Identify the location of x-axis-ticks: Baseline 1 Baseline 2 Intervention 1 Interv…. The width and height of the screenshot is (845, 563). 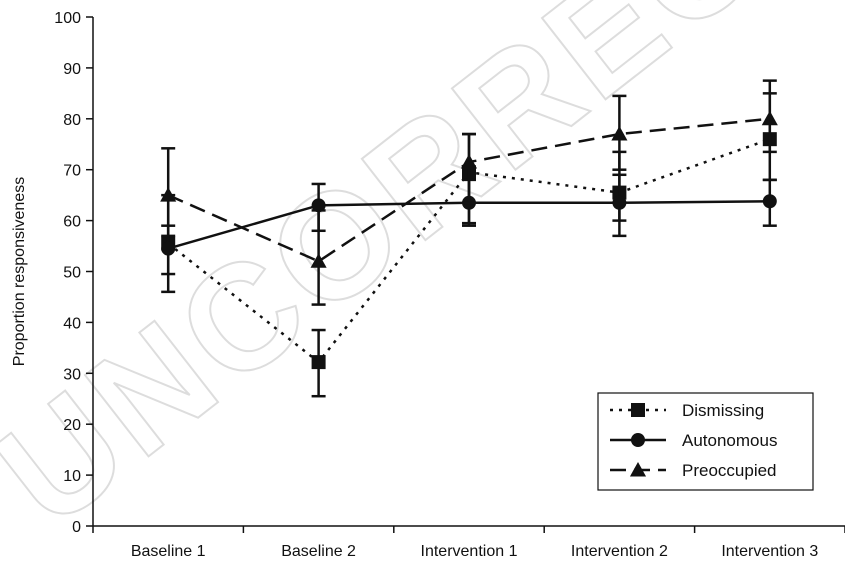
(468, 543).